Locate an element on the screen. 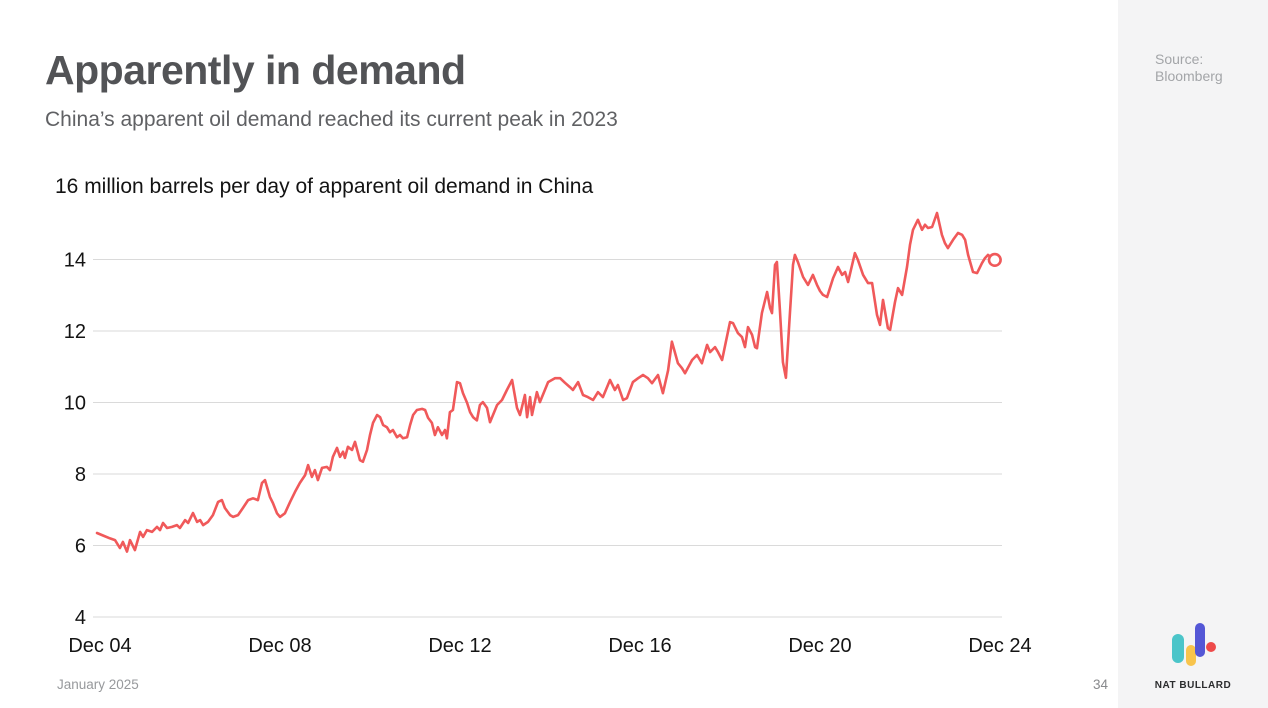 Image resolution: width=1268 pixels, height=708 pixels. svg-text: 4 is located at coordinates (80, 618).